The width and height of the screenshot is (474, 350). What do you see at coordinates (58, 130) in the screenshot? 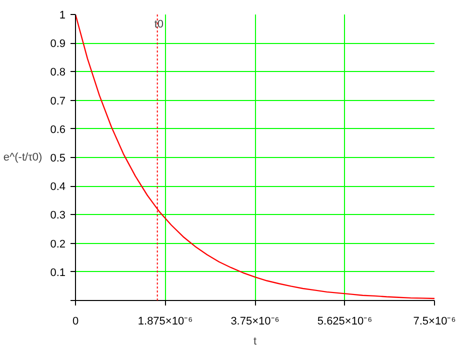
I see `y-tick-label: 0.6` at bounding box center [58, 130].